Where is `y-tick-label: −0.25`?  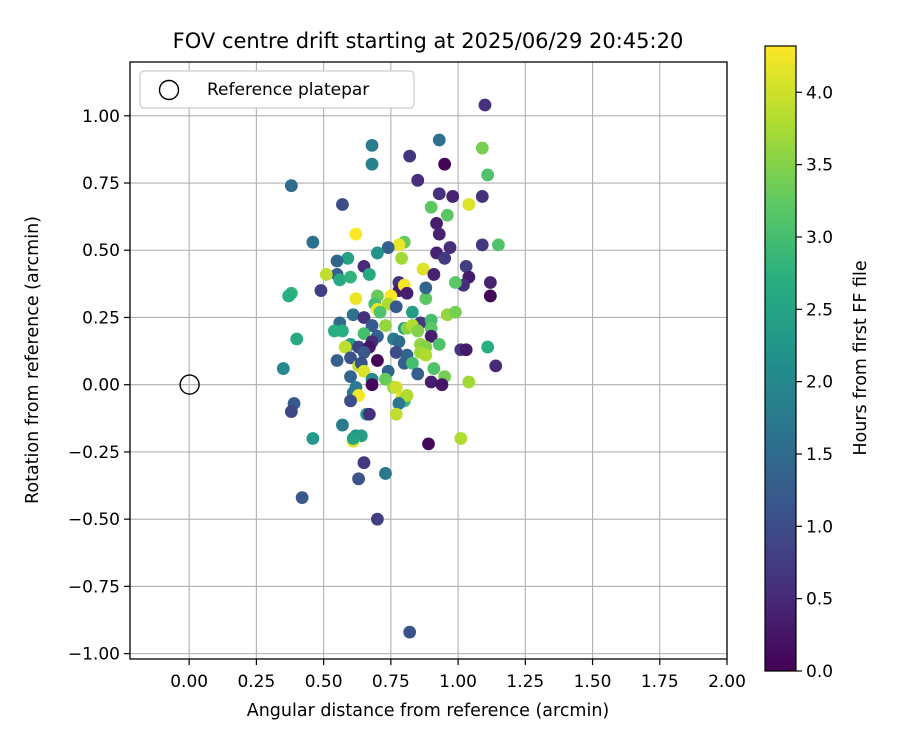
y-tick-label: −0.25 is located at coordinates (94, 453).